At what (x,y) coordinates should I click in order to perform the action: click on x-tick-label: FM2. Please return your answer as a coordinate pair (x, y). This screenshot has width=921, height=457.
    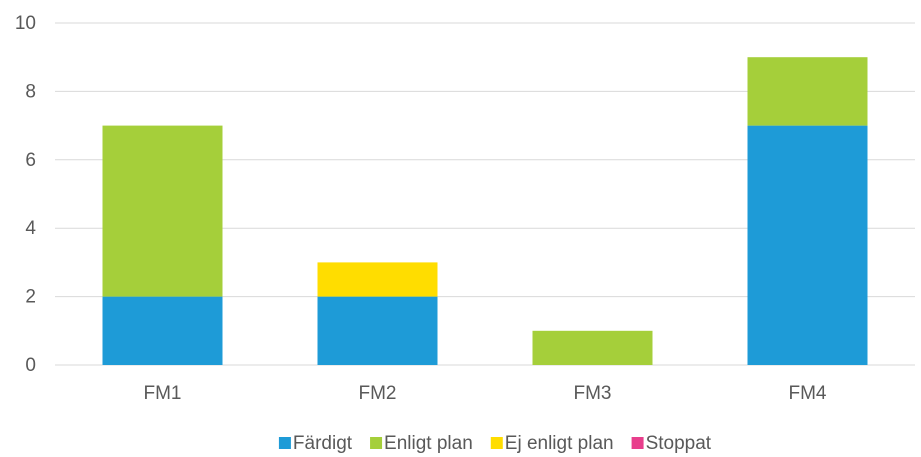
    Looking at the image, I should click on (378, 393).